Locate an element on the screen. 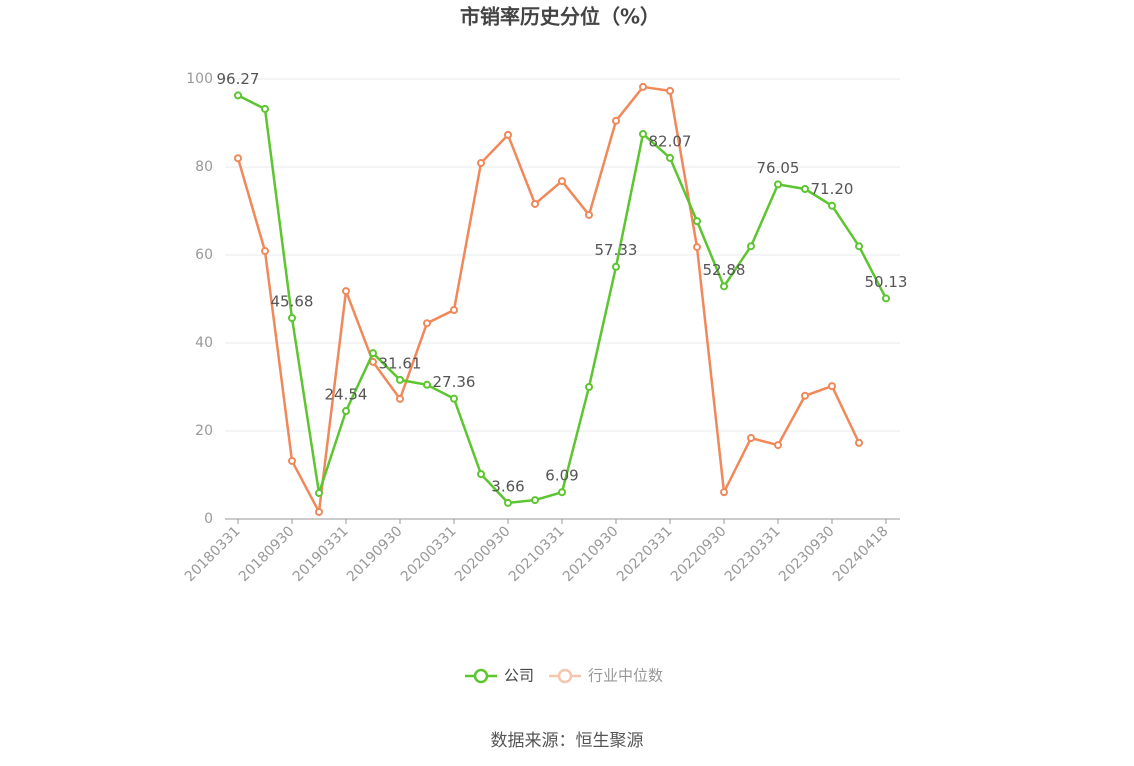  data-label: 57.33 is located at coordinates (616, 250).